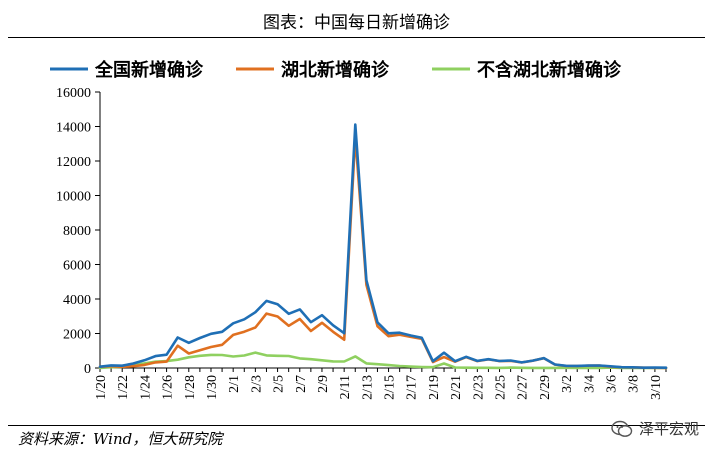  I want to click on legend-label: 全国新增确诊, so click(149, 70).